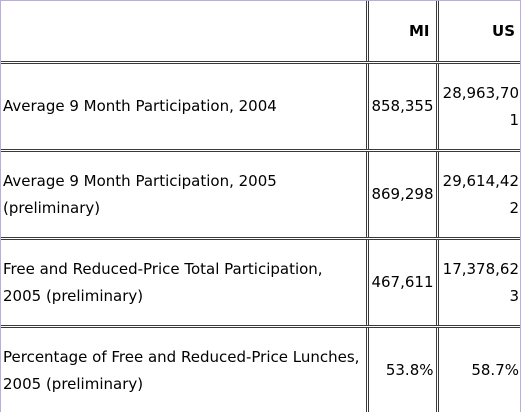 Image resolution: width=521 pixels, height=412 pixels. Describe the element at coordinates (184, 32) in the screenshot. I see `header-empty-cell` at that location.